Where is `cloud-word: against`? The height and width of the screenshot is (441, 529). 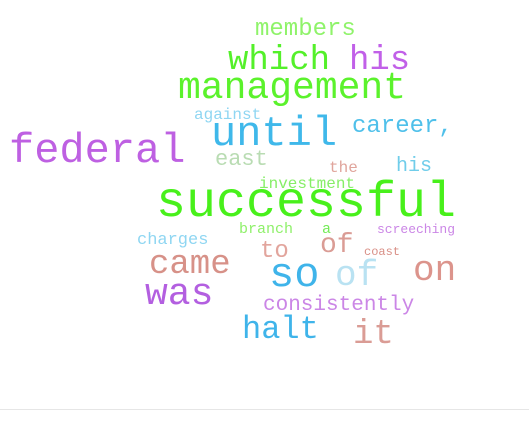
cloud-word: against is located at coordinates (228, 115).